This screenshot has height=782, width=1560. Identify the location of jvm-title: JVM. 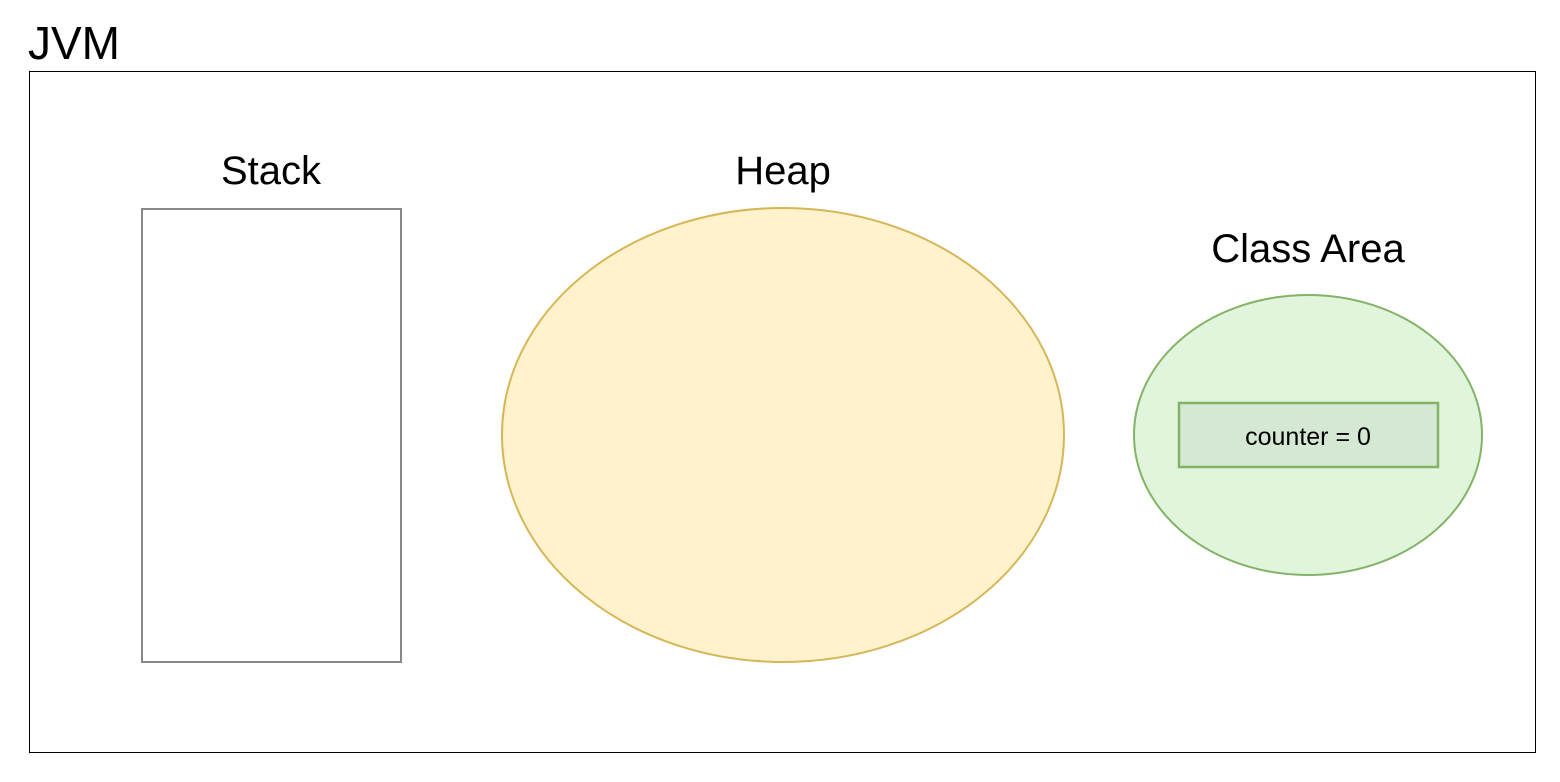
(74, 43).